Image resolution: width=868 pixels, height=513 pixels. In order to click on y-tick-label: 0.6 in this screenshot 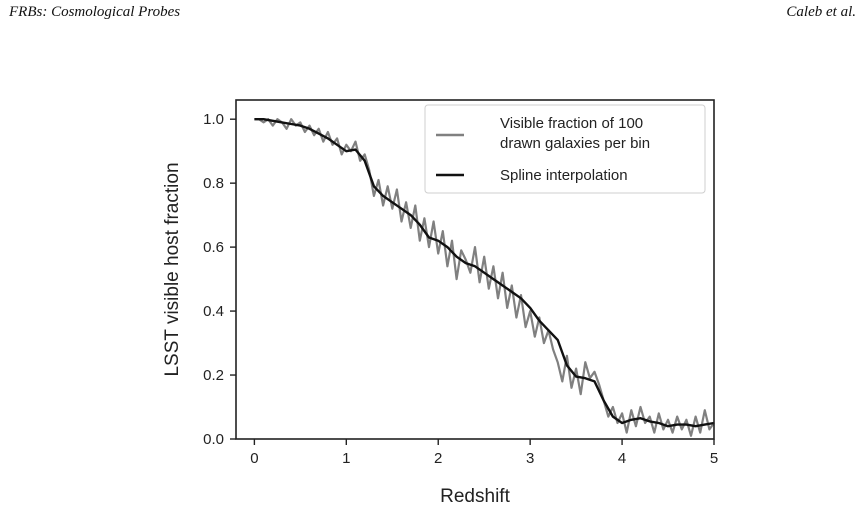, I will do `click(213, 247)`.